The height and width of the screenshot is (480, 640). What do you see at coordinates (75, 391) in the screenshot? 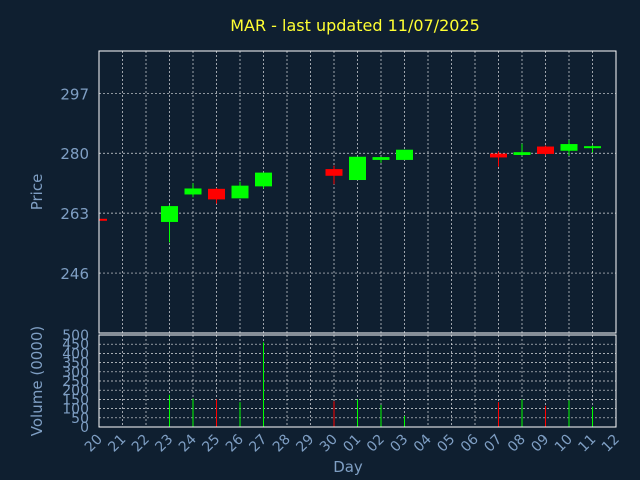
I see `volume-tick-label: 200` at bounding box center [75, 391].